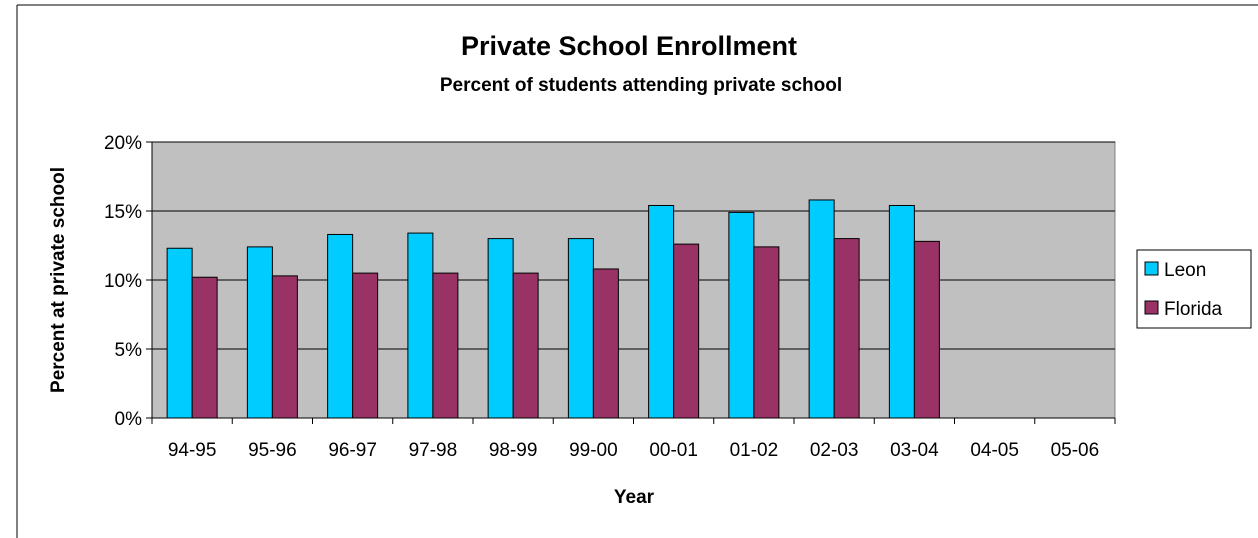 The height and width of the screenshot is (538, 1258). I want to click on x-tick-label: 98-99, so click(513, 450).